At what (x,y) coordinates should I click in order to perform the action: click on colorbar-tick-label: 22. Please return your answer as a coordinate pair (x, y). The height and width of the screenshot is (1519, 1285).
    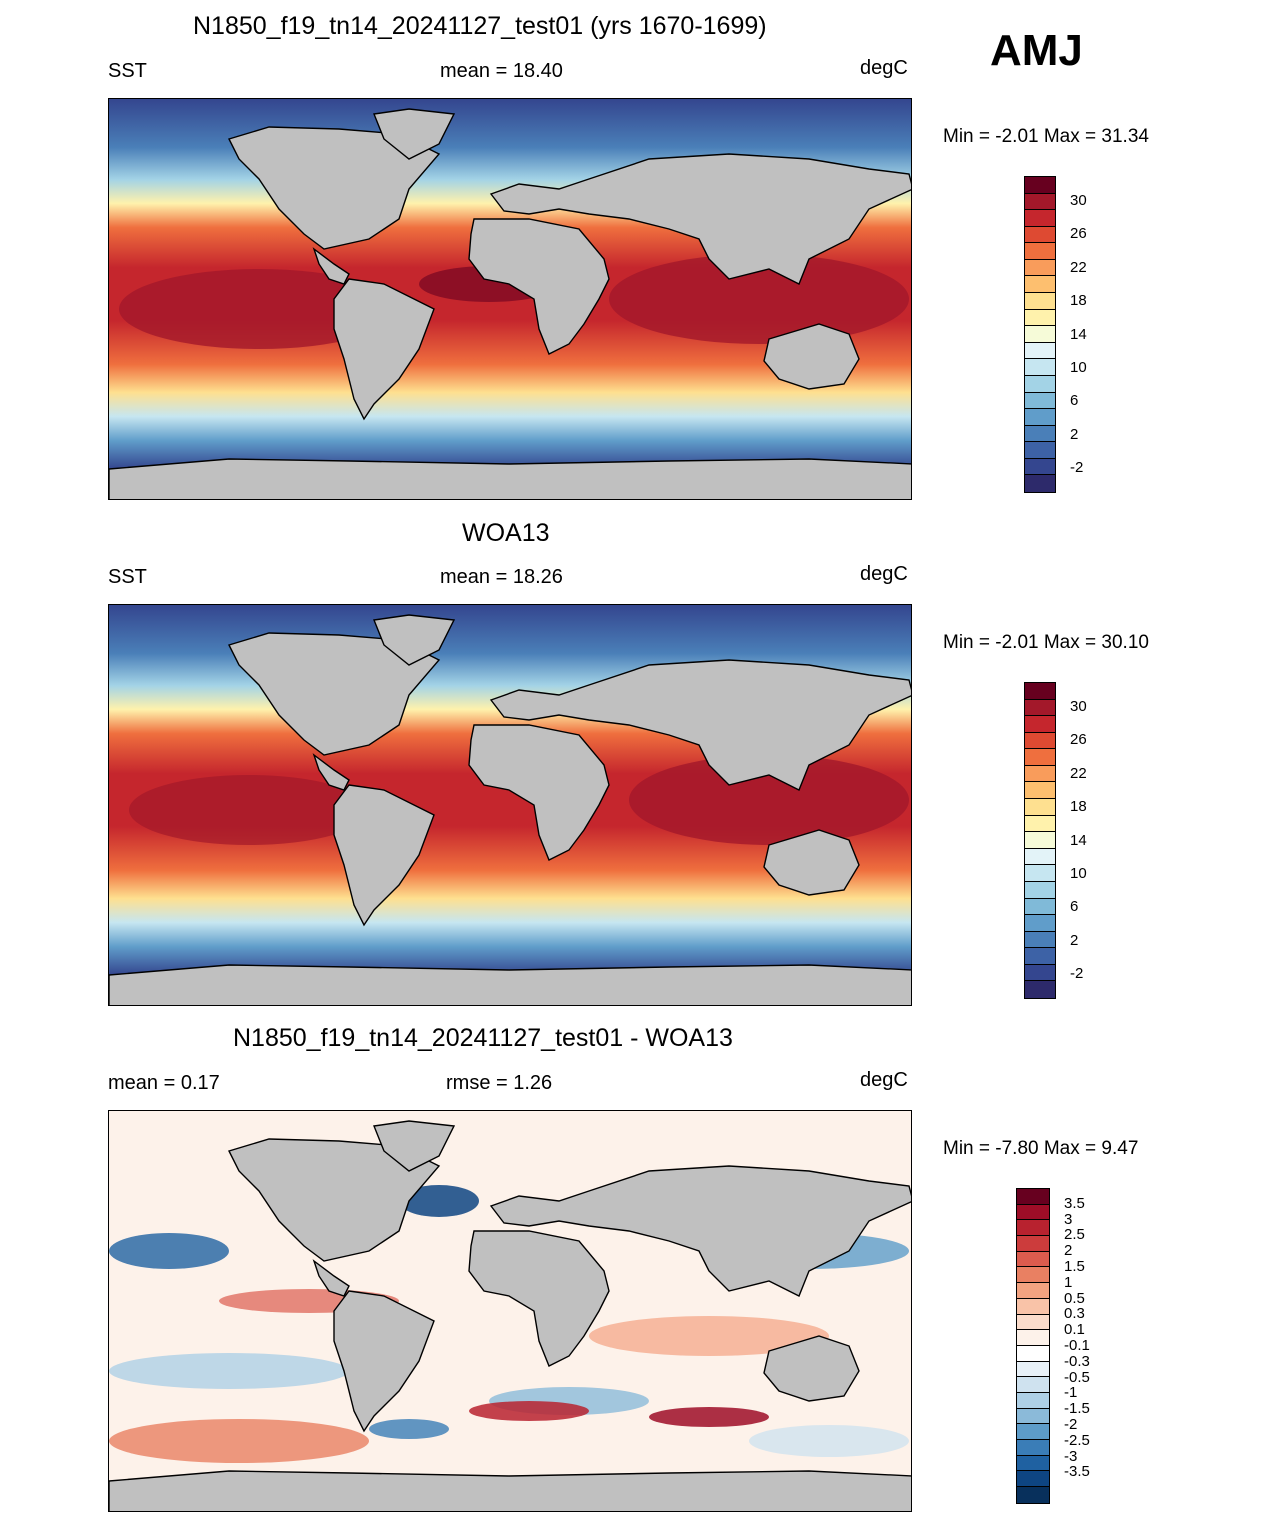
    Looking at the image, I should click on (1078, 267).